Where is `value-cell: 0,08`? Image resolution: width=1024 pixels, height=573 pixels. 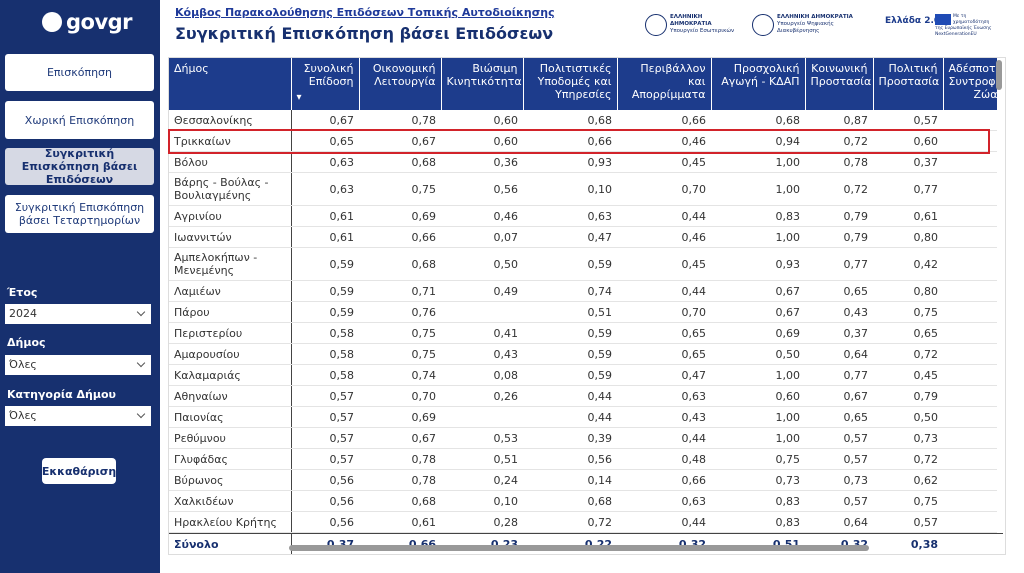 value-cell: 0,08 is located at coordinates (482, 375).